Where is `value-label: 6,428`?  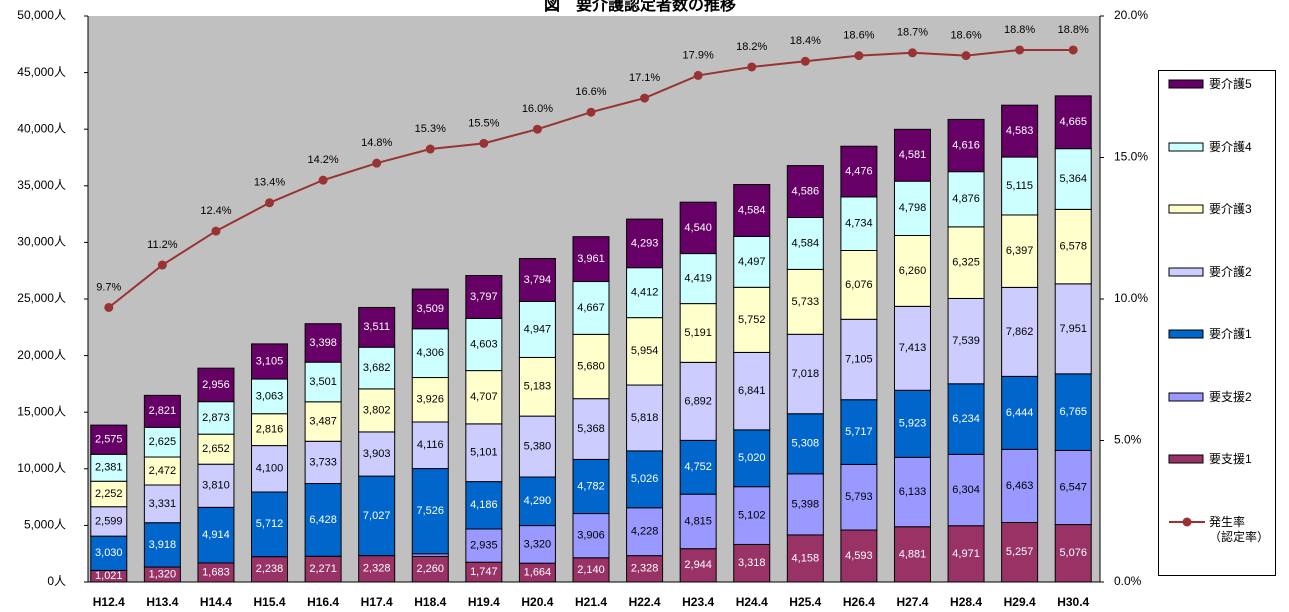
value-label: 6,428 is located at coordinates (323, 520).